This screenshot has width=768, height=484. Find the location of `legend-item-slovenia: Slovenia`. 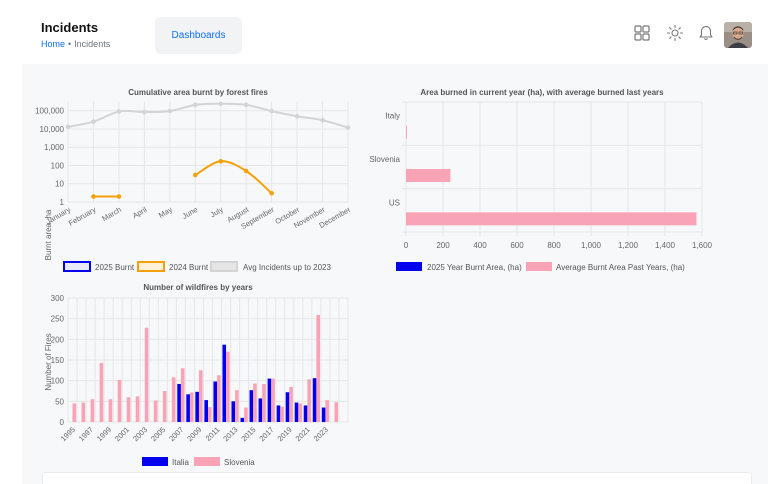

legend-item-slovenia: Slovenia is located at coordinates (224, 462).